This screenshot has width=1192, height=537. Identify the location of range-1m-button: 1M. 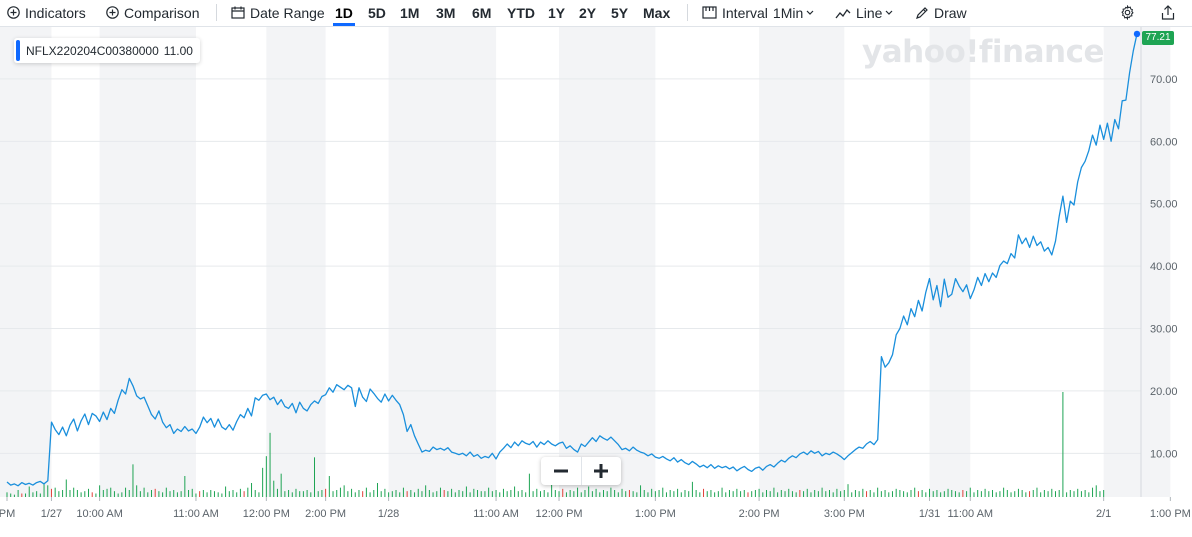
(410, 12).